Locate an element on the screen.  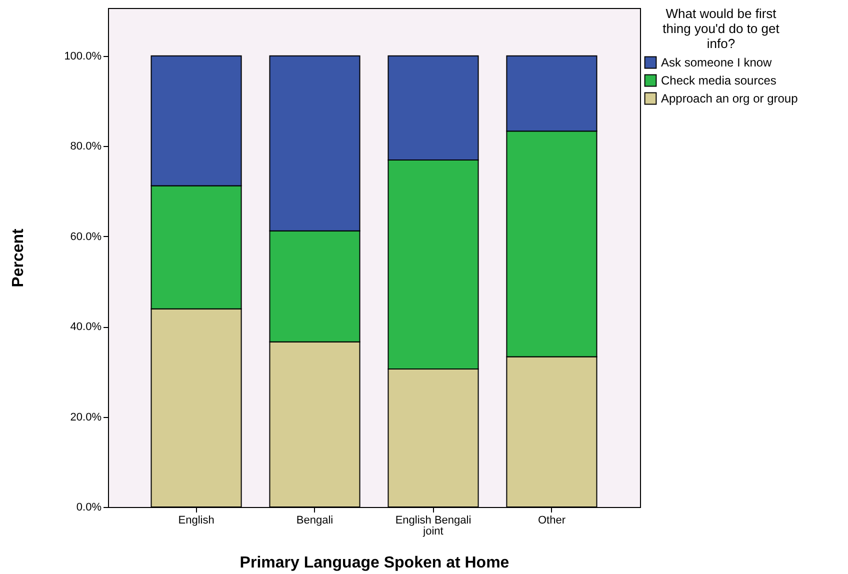
x-tick-label: English is located at coordinates (196, 520).